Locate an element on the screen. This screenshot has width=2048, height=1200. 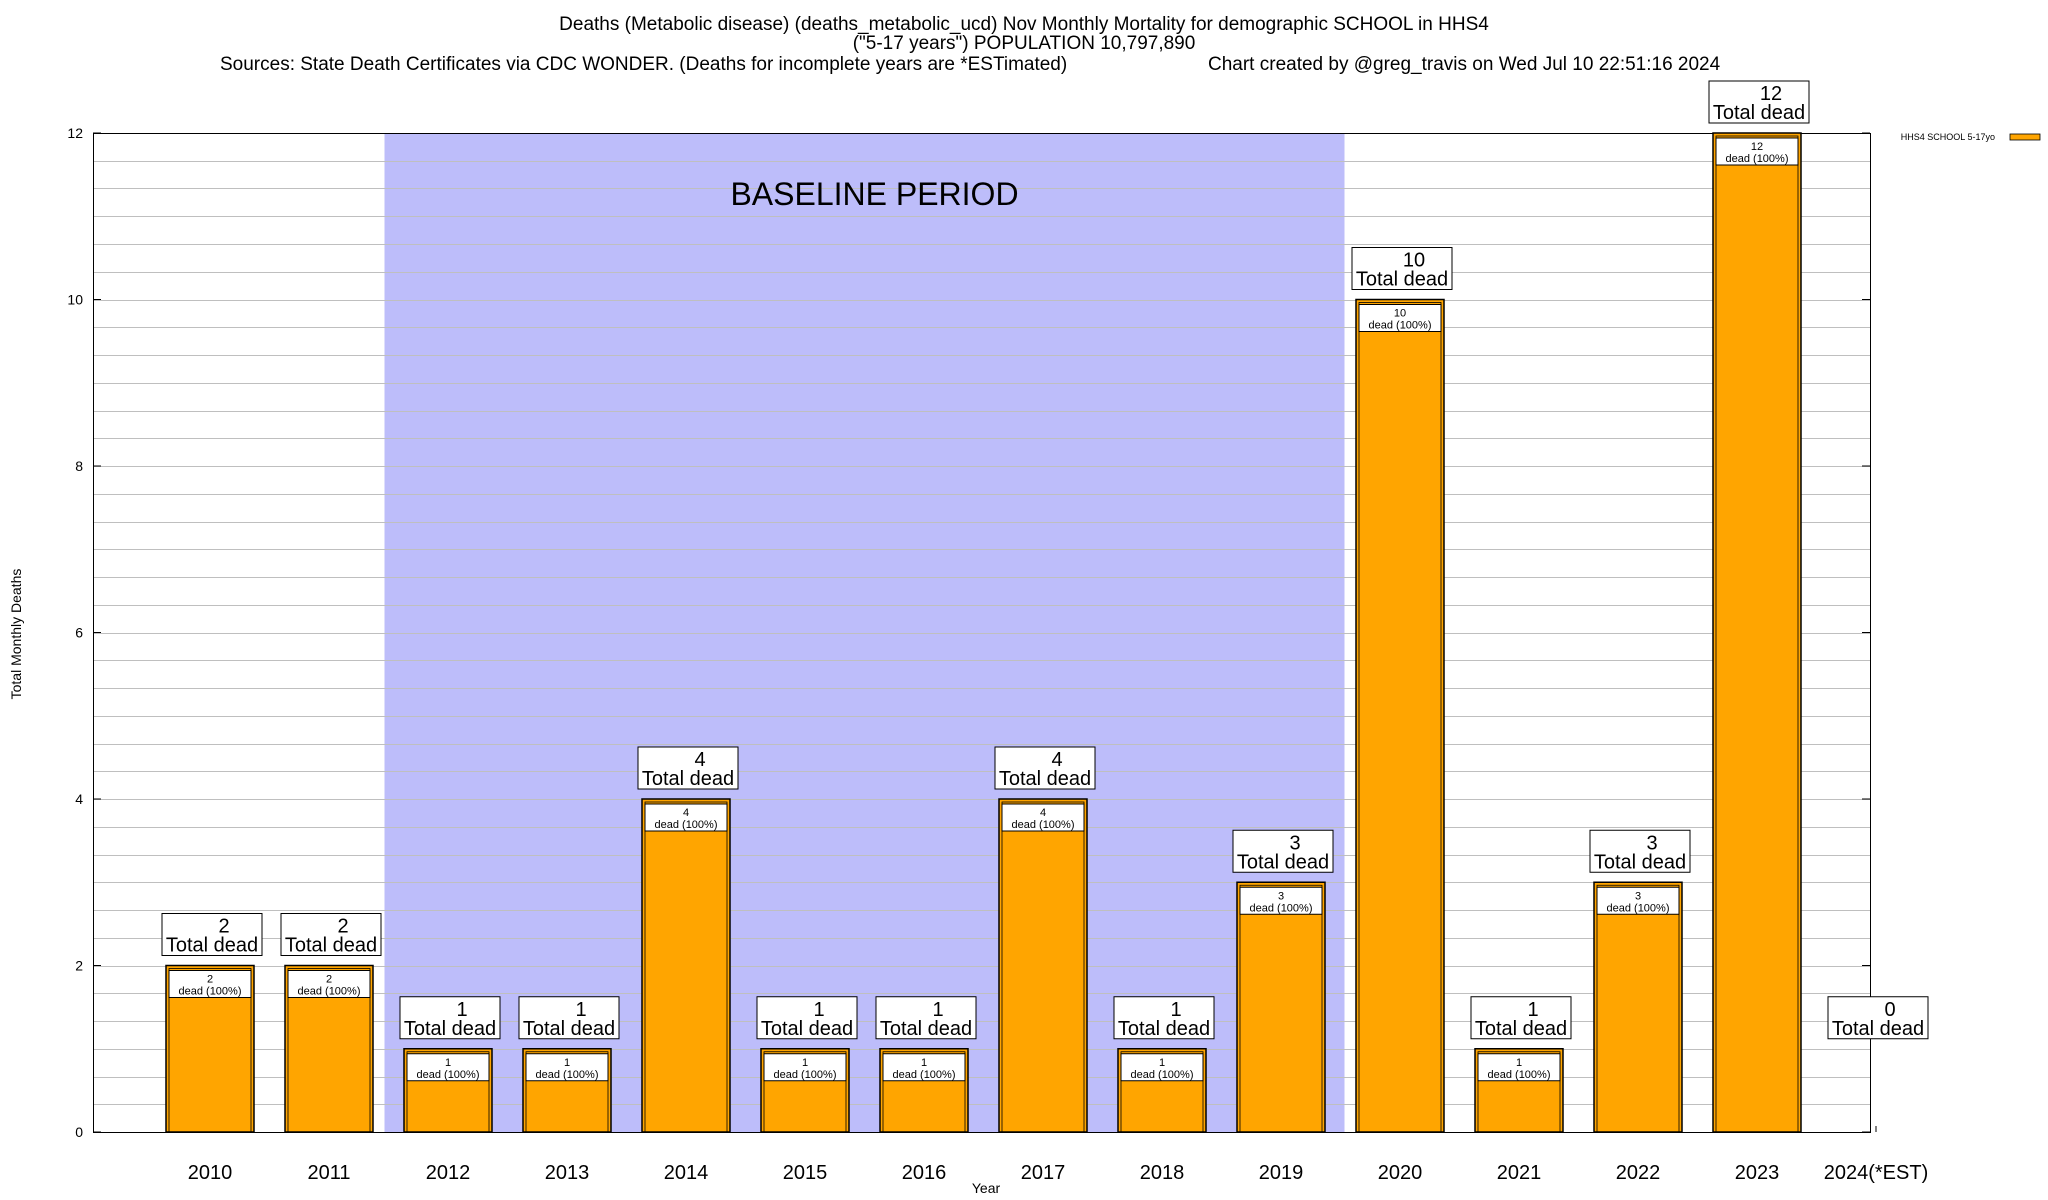
x-axis-label: Year is located at coordinates (986, 1188).